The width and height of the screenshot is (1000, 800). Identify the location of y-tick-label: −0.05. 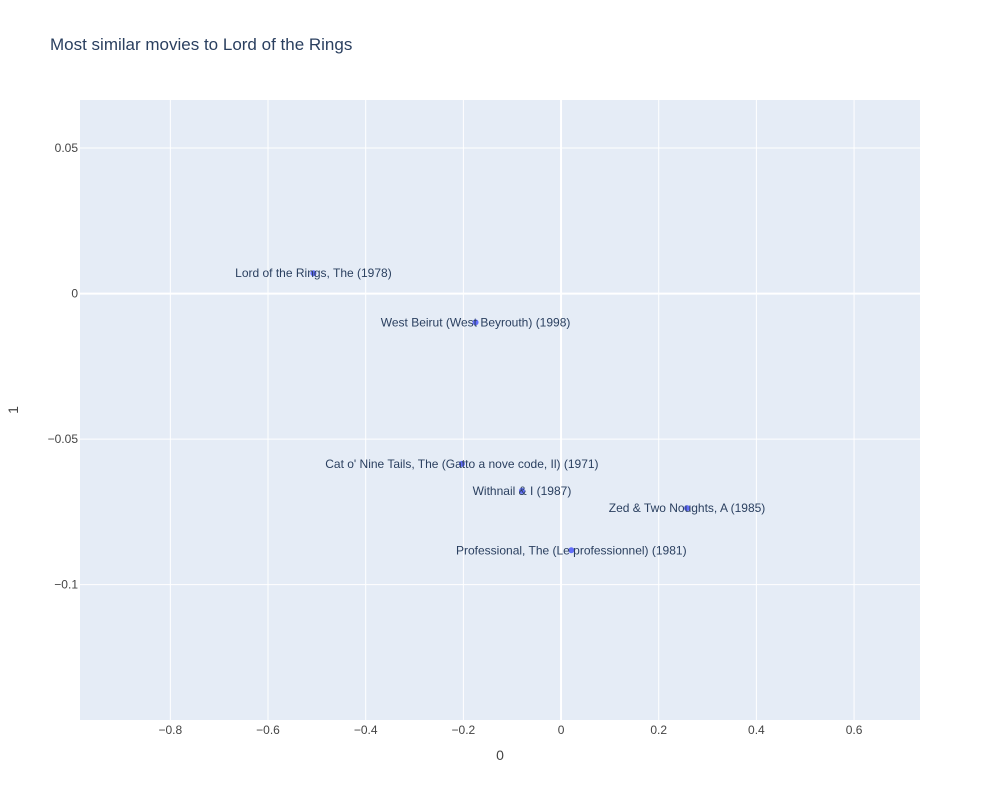
(63, 439).